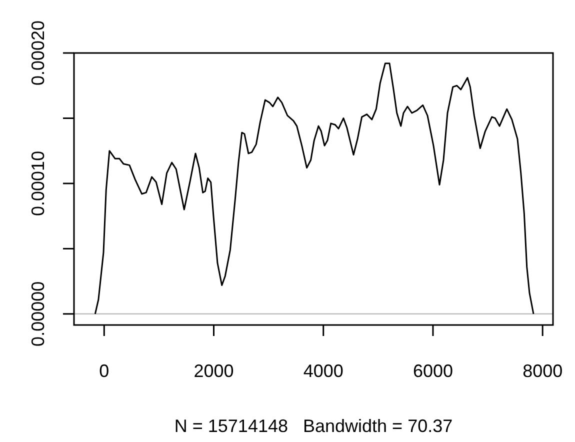  What do you see at coordinates (542, 371) in the screenshot?
I see `x-tick-label: 8000` at bounding box center [542, 371].